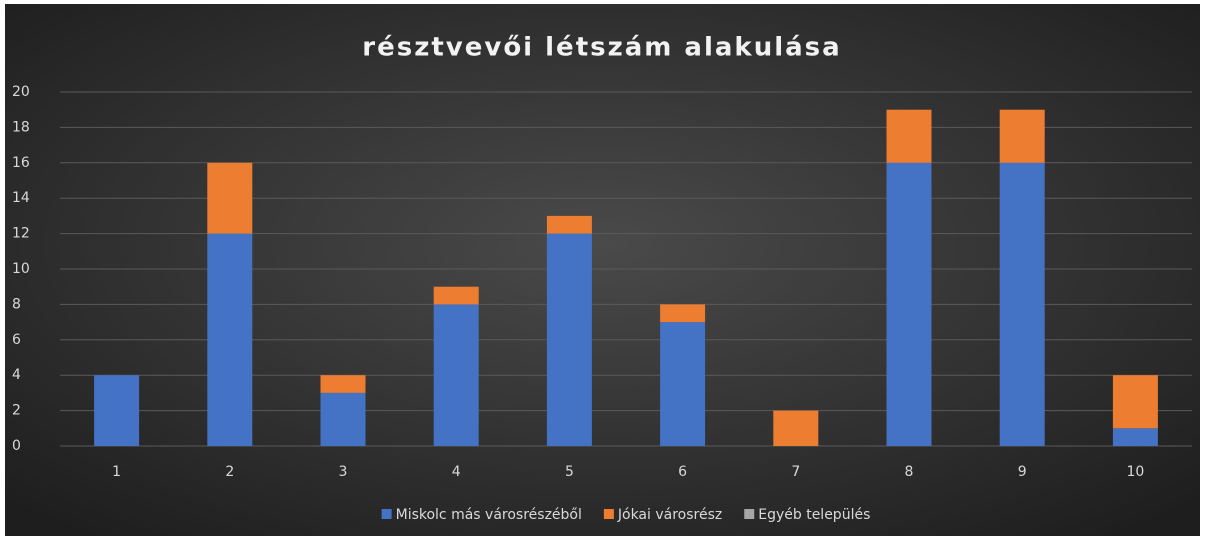  What do you see at coordinates (682, 472) in the screenshot?
I see `x-tick-label: 6` at bounding box center [682, 472].